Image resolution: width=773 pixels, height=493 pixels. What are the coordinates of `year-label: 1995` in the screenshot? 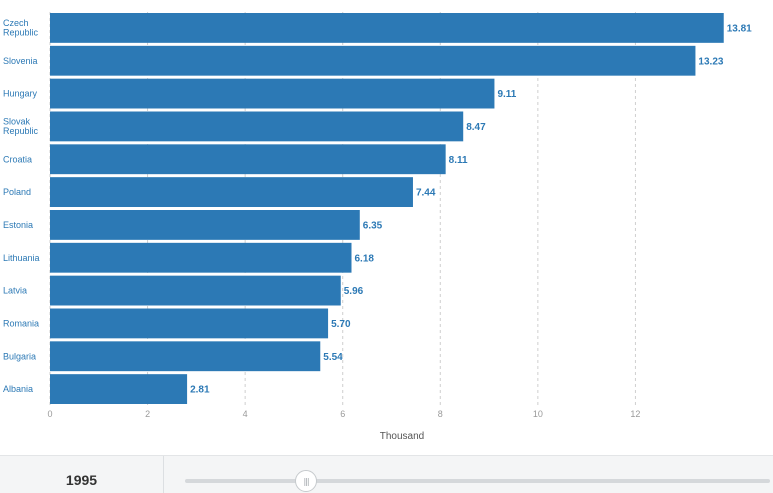 It's located at (81, 479).